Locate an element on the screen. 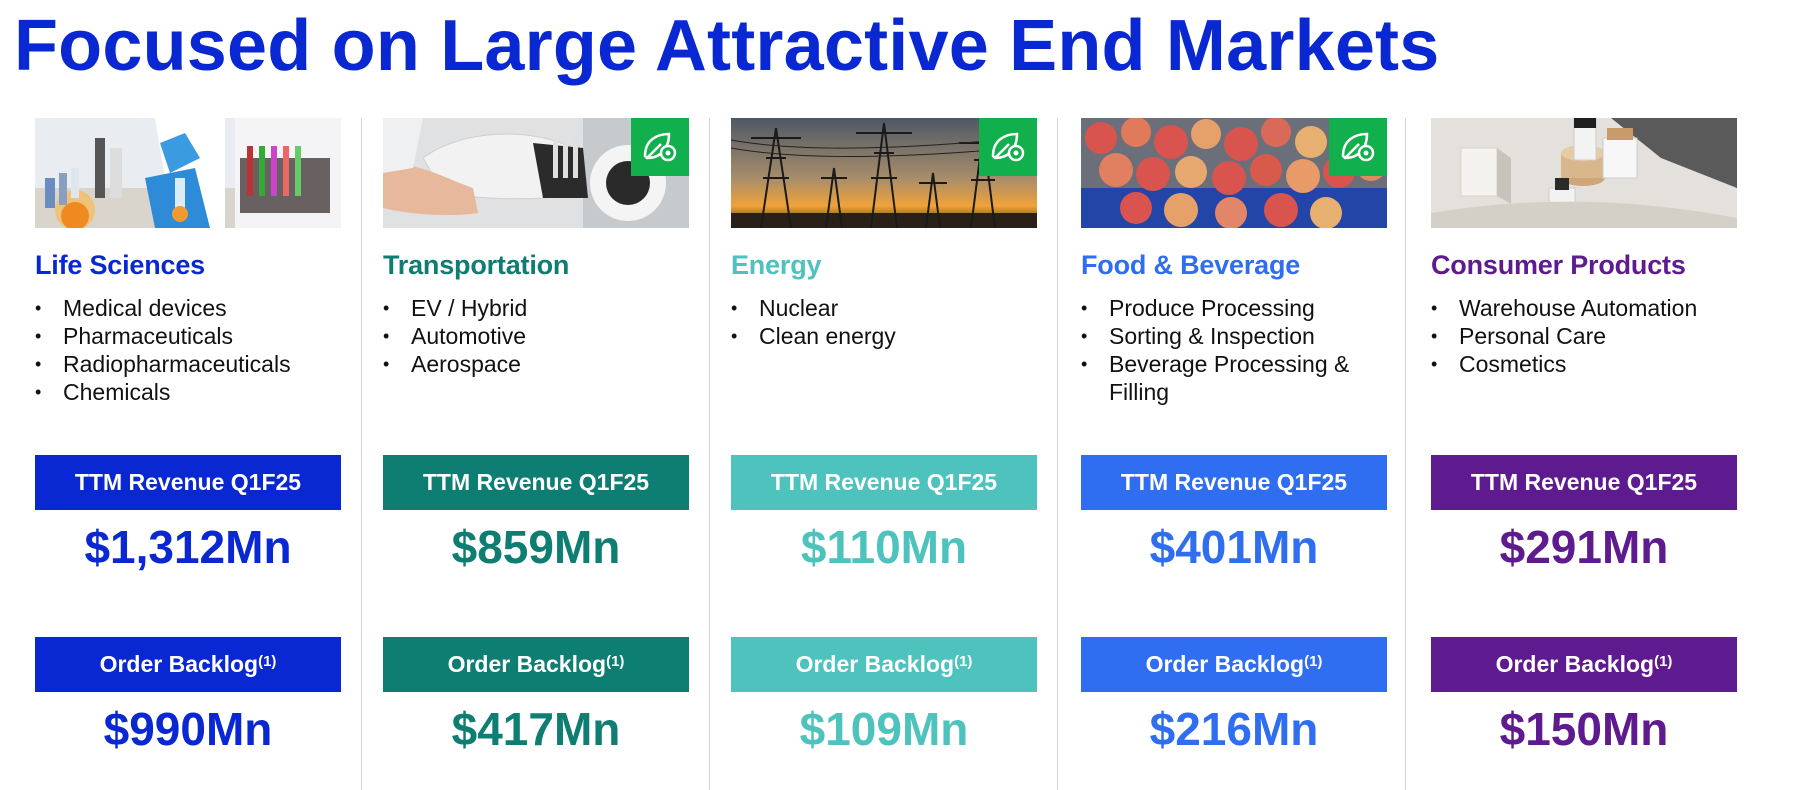 Image resolution: width=1809 pixels, height=790 pixels. market-title: Transportation is located at coordinates (476, 265).